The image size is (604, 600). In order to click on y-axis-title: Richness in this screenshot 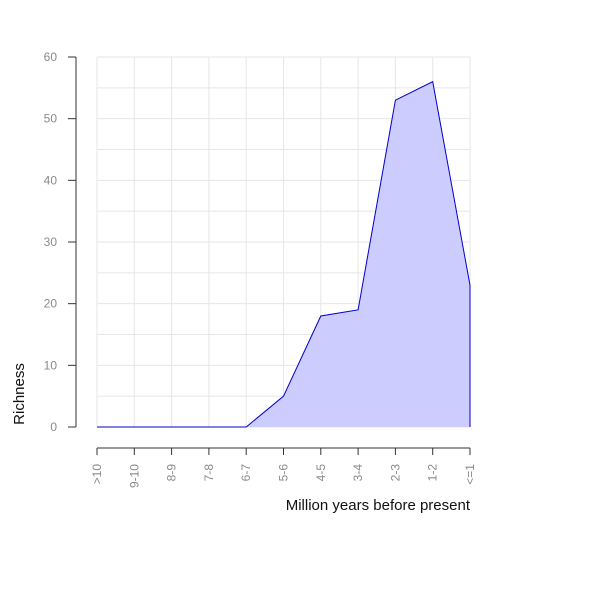, I will do `click(19, 394)`.